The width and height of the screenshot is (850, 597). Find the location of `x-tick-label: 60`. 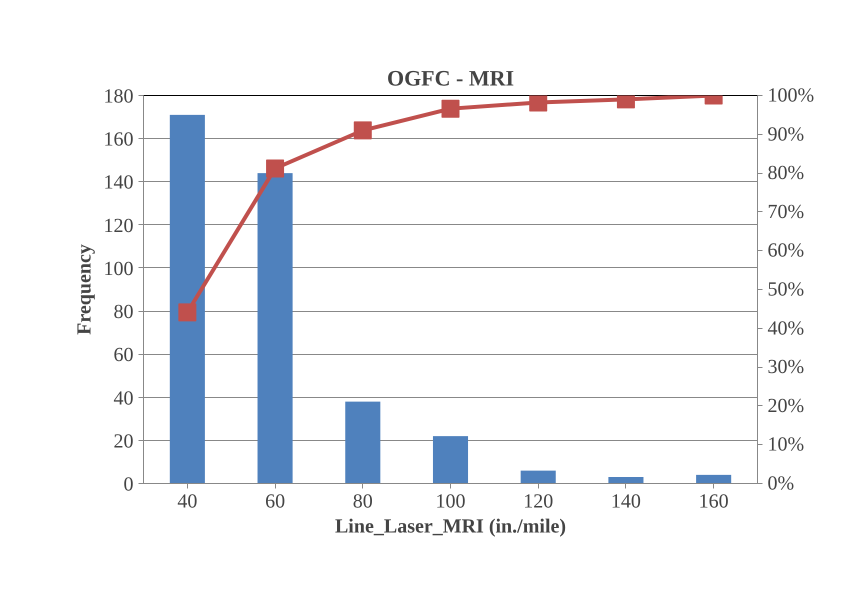

x-tick-label: 60 is located at coordinates (275, 501).